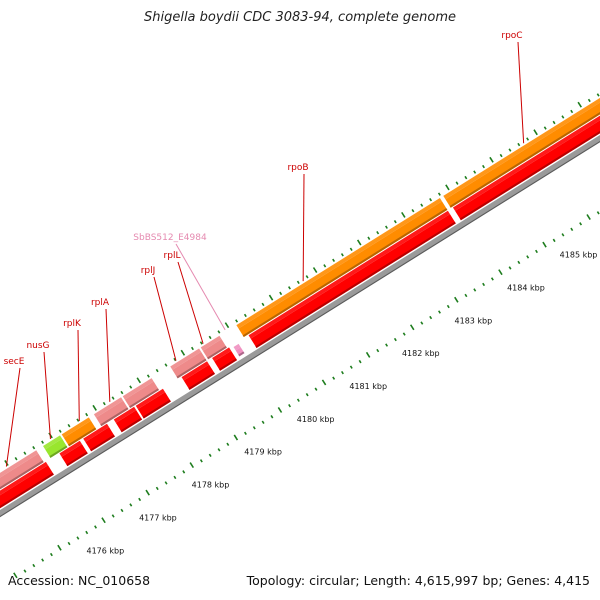 The height and width of the screenshot is (600, 600). Describe the element at coordinates (511, 36) in the screenshot. I see `gene-label-rpoc: rpoC` at that location.